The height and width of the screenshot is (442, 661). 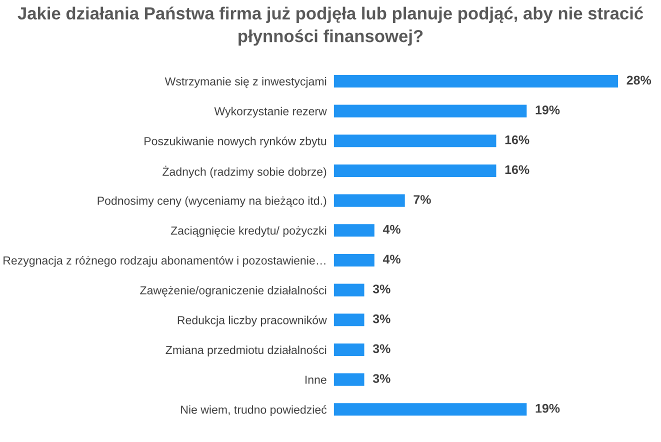 What do you see at coordinates (639, 80) in the screenshot?
I see `data-label: 28%` at bounding box center [639, 80].